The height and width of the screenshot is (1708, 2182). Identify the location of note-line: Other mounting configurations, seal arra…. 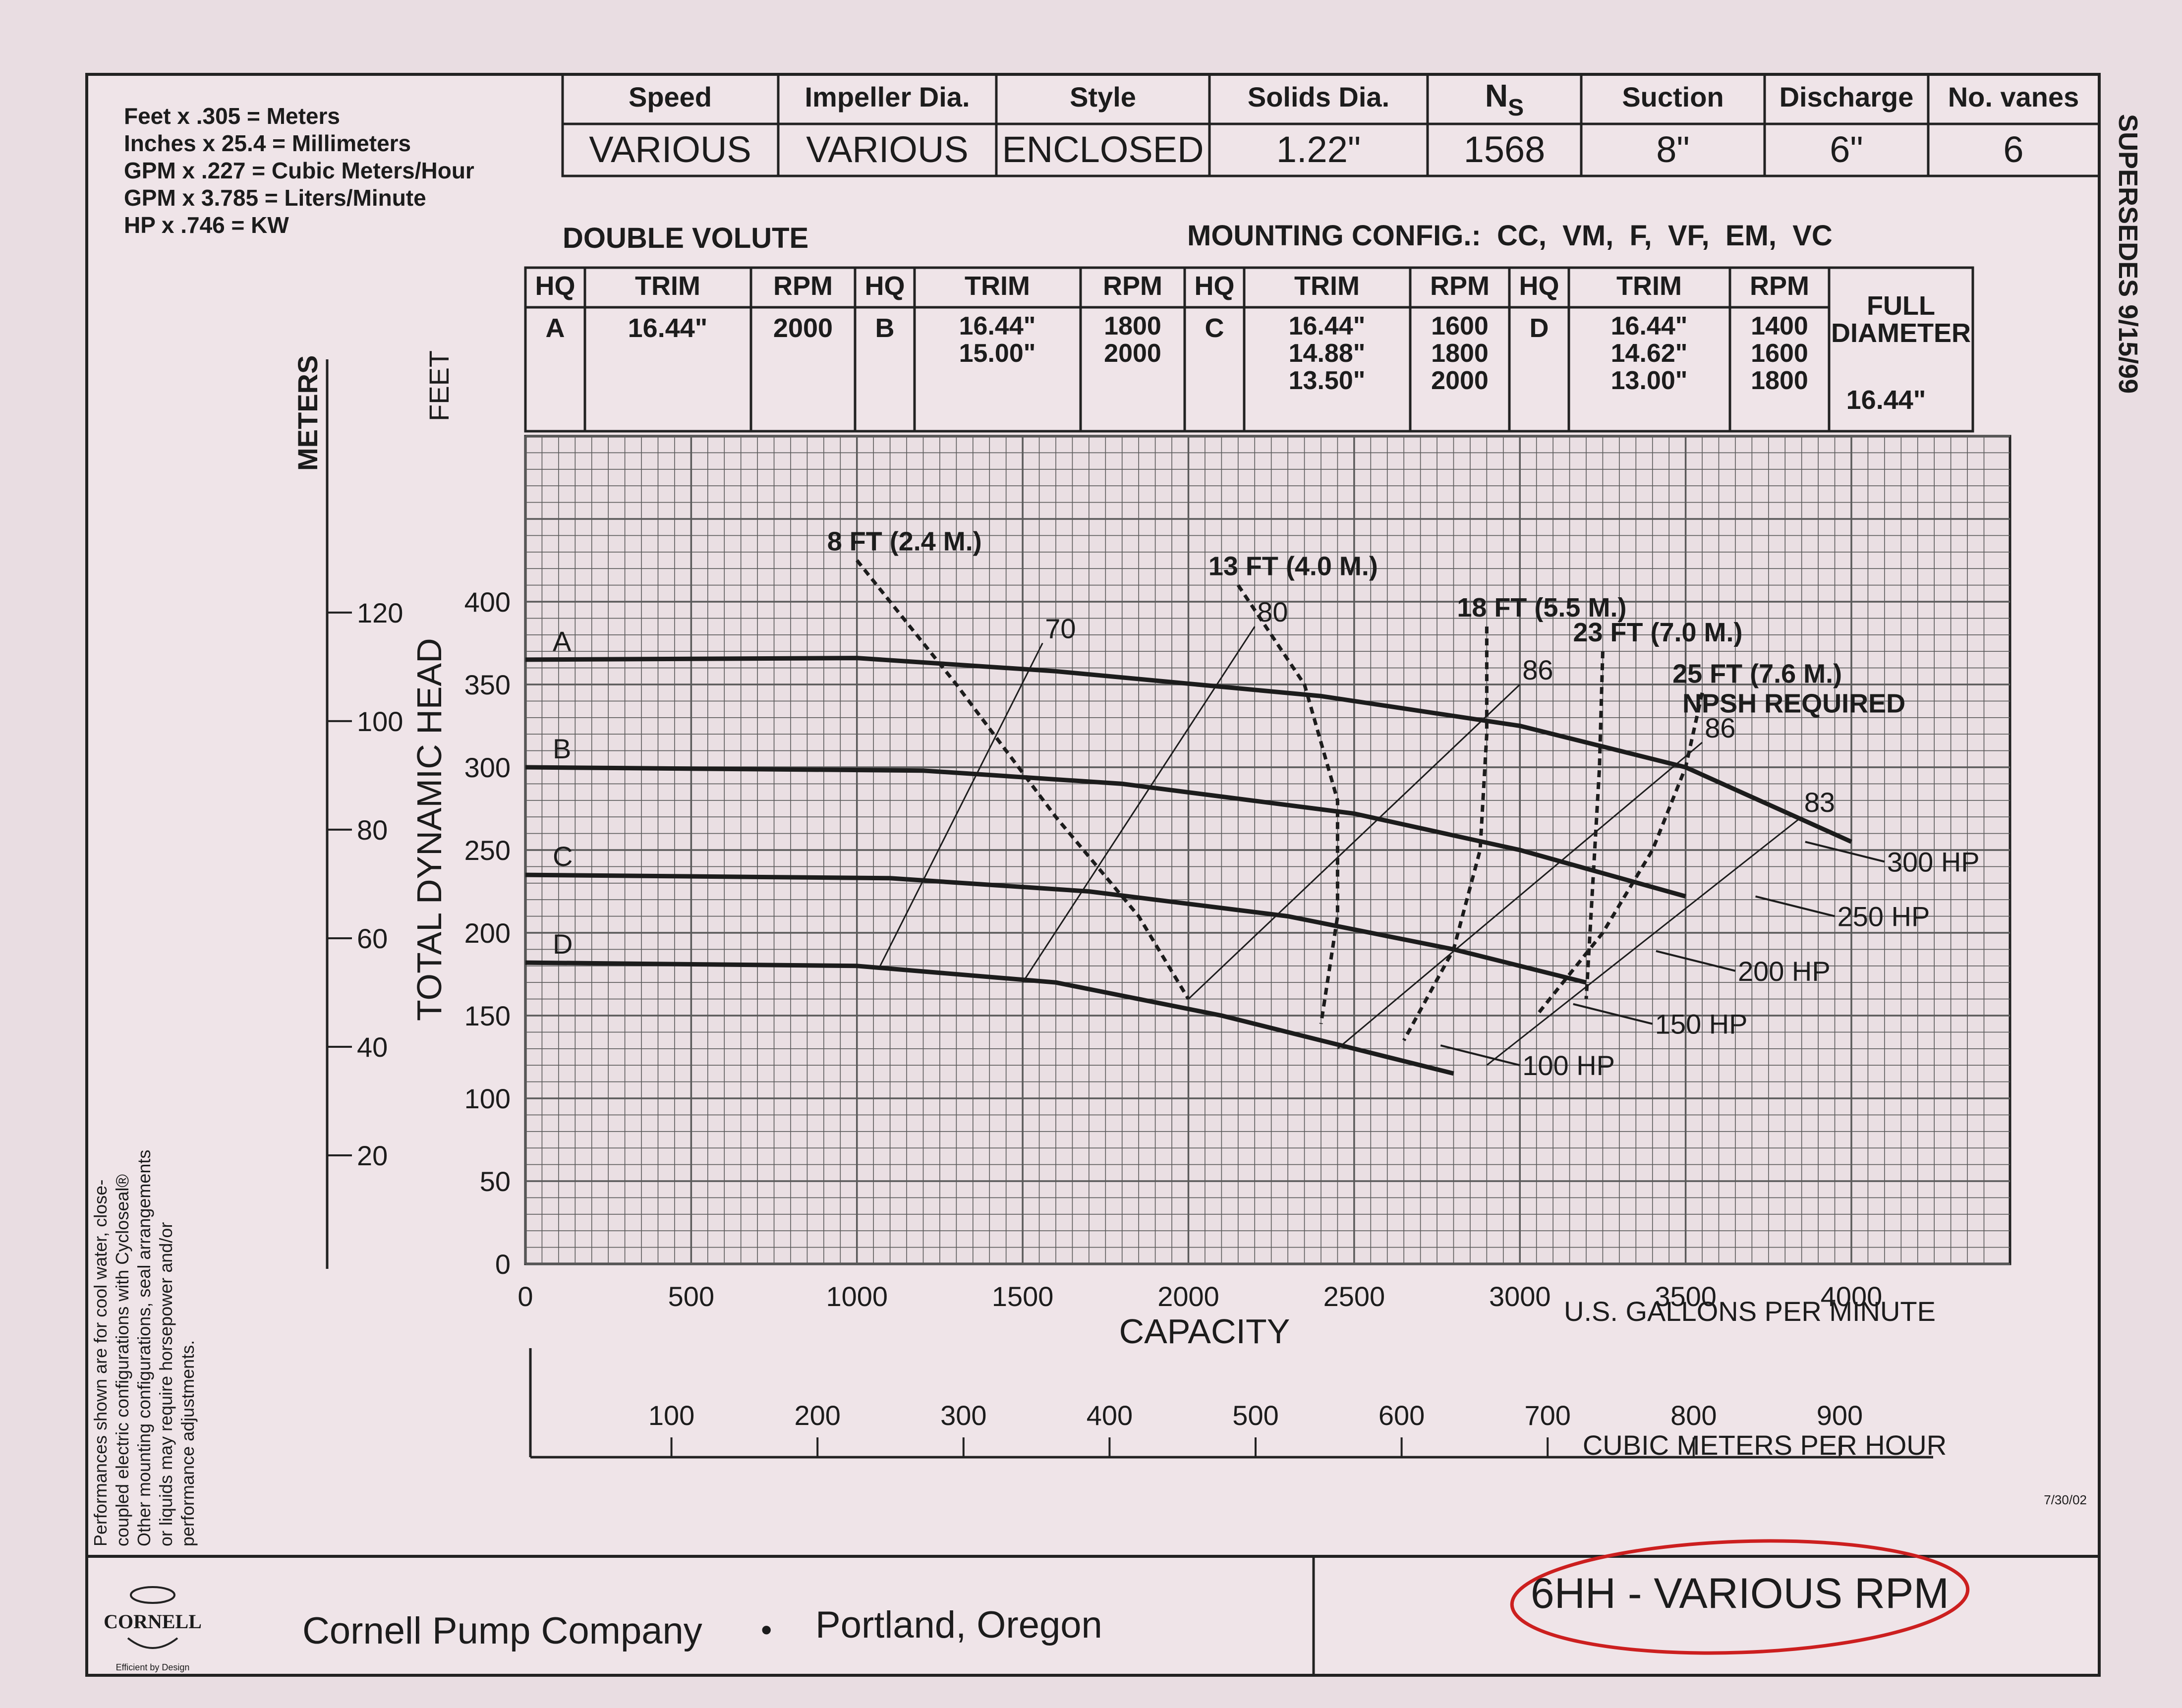
(144, 1348).